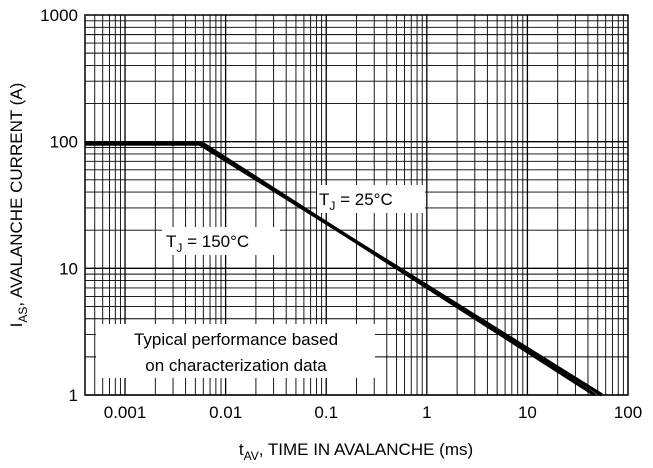 This screenshot has width=653, height=468. What do you see at coordinates (426, 412) in the screenshot?
I see `x-tick-label: 1` at bounding box center [426, 412].